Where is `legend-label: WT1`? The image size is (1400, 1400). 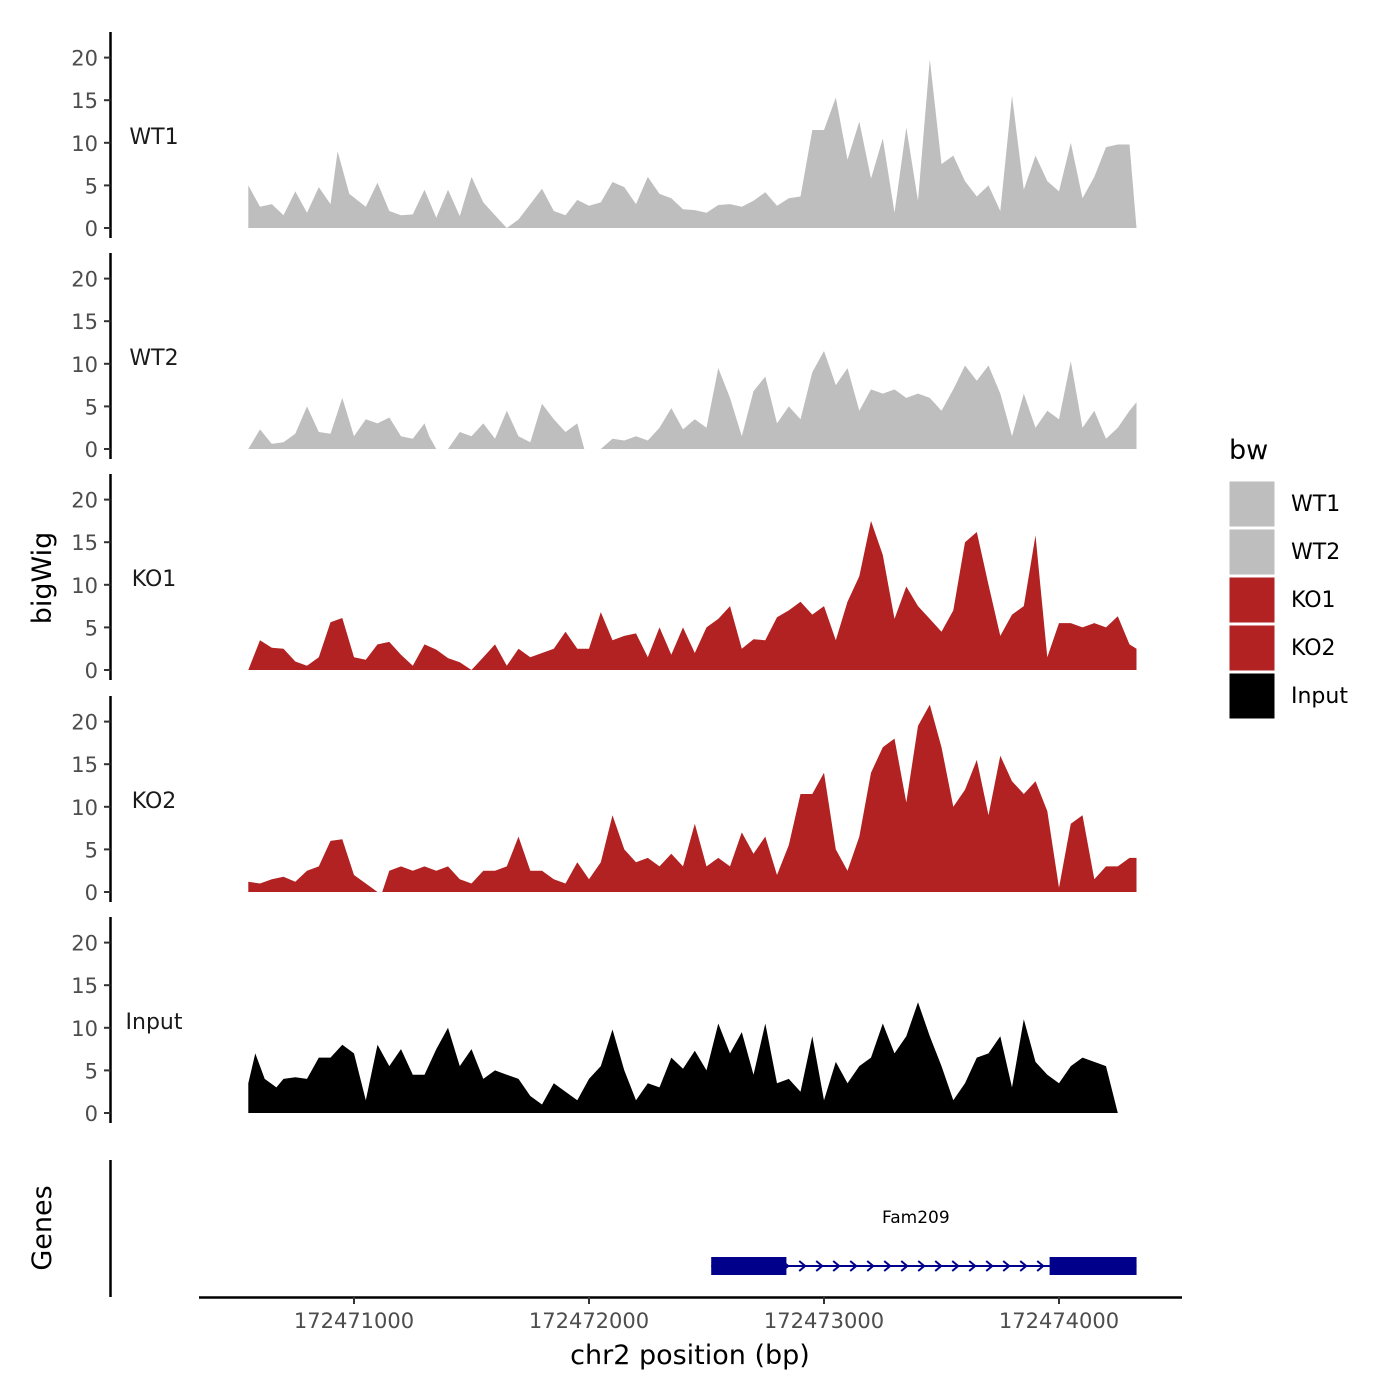 legend-label: WT1 is located at coordinates (1315, 504).